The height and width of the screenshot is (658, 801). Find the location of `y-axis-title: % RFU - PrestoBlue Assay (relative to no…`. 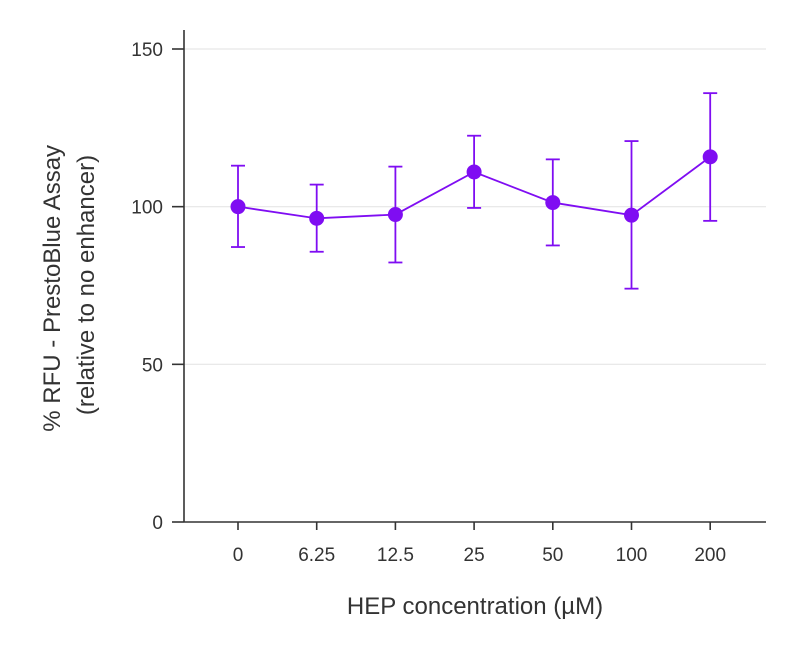

y-axis-title: % RFU - PrestoBlue Assay (relative to no… is located at coordinates (69, 284).